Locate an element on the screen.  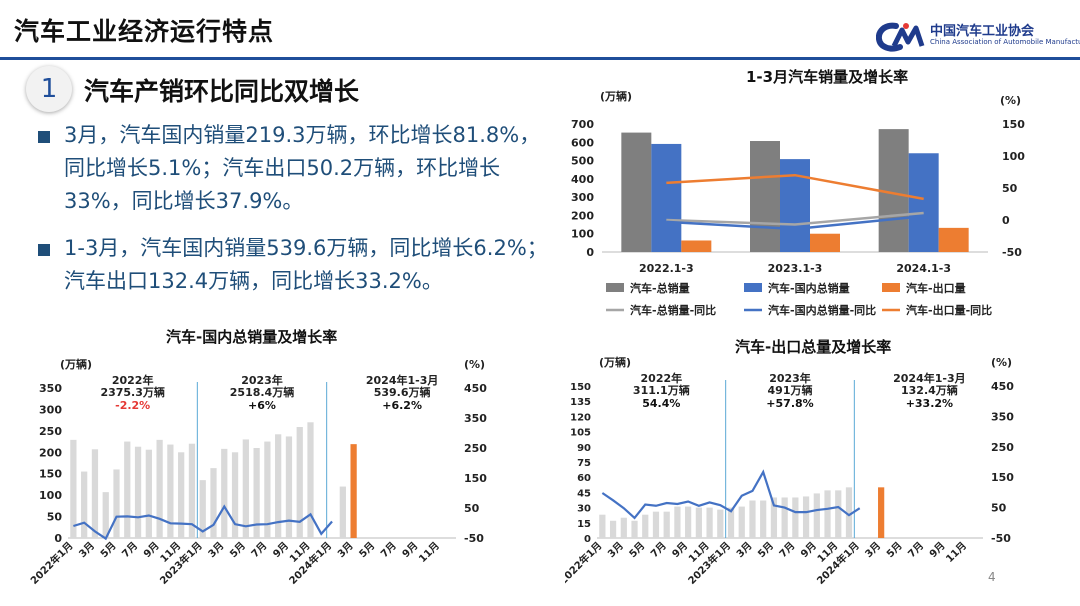
y-tick-label-left: 250 is located at coordinates (50, 431).